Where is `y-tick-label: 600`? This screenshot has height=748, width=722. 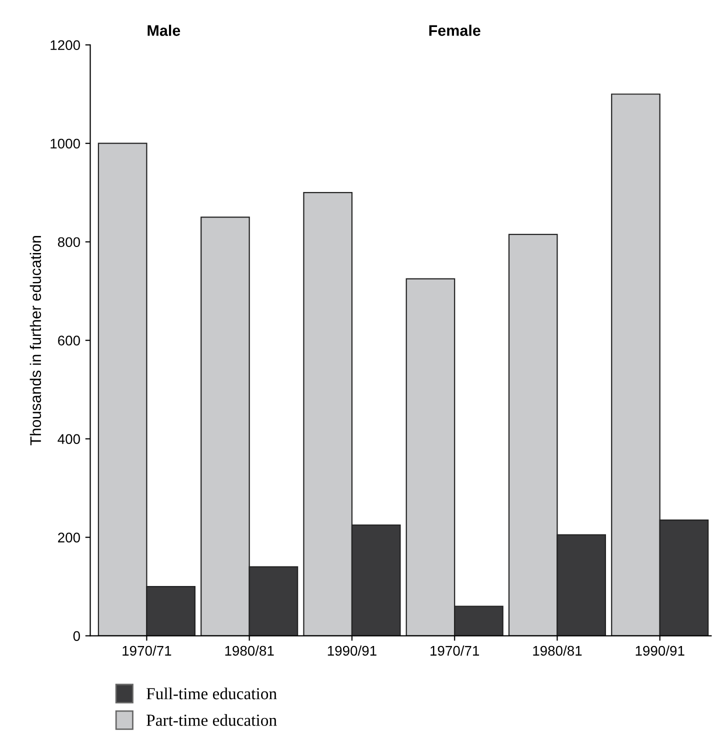
y-tick-label: 600 is located at coordinates (69, 341).